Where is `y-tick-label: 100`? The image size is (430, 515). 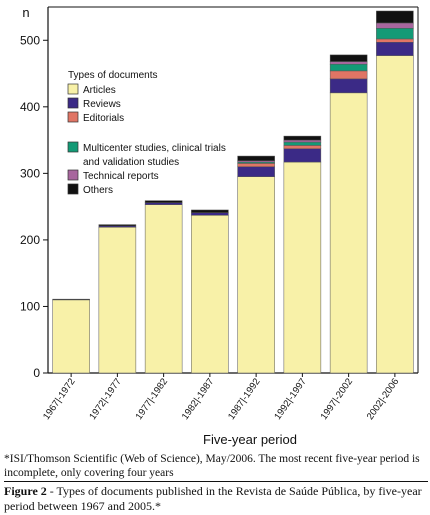 y-tick-label: 100 is located at coordinates (30, 306).